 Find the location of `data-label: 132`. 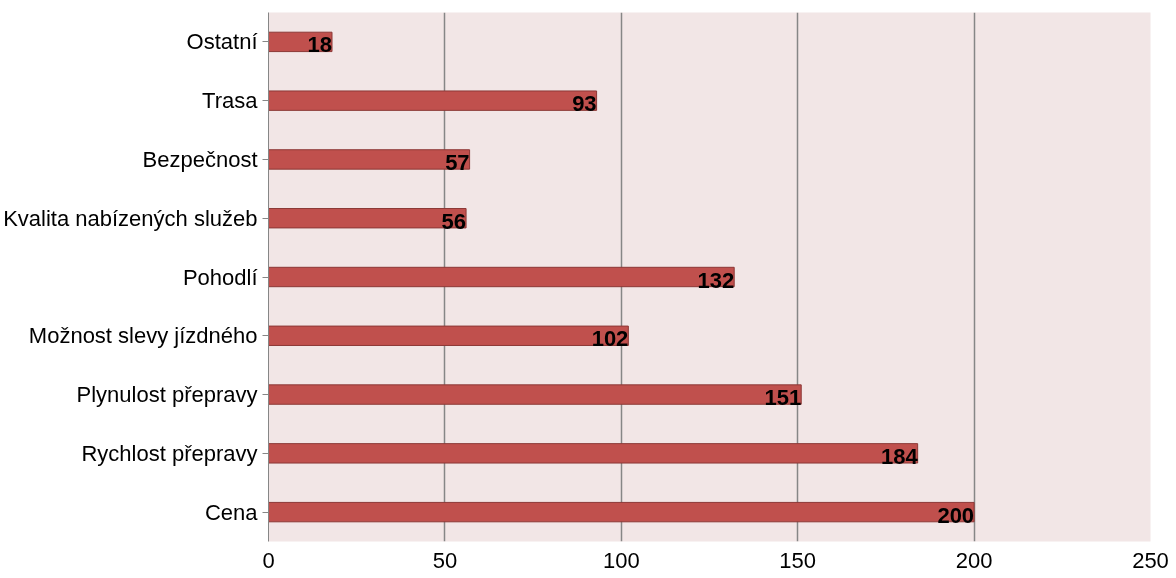

data-label: 132 is located at coordinates (716, 280).